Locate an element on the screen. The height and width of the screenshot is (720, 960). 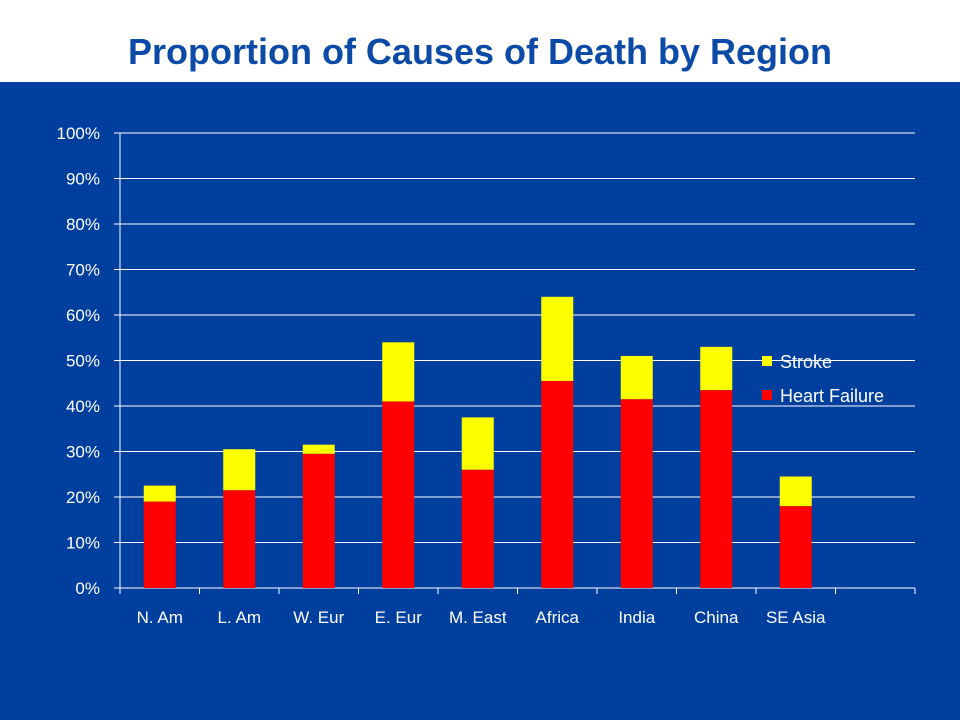
legend-label-heart-failure: Heart Failure is located at coordinates (832, 396).